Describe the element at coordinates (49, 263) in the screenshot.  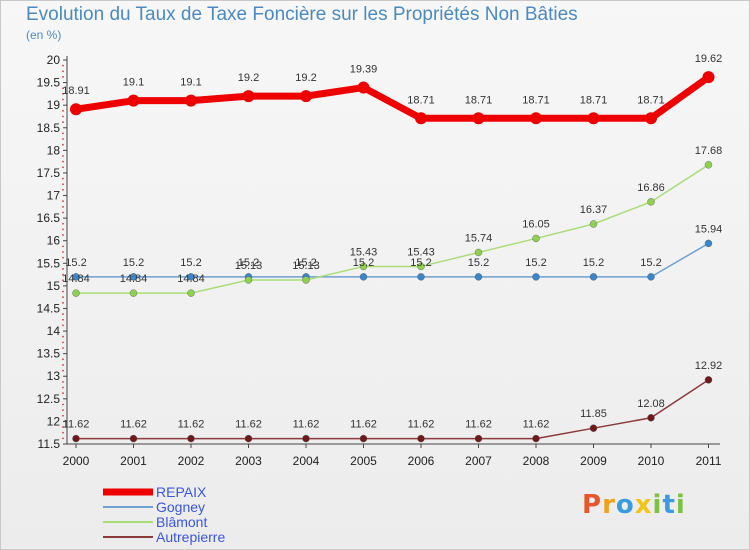
I see `y-tick-label: 15.5` at that location.